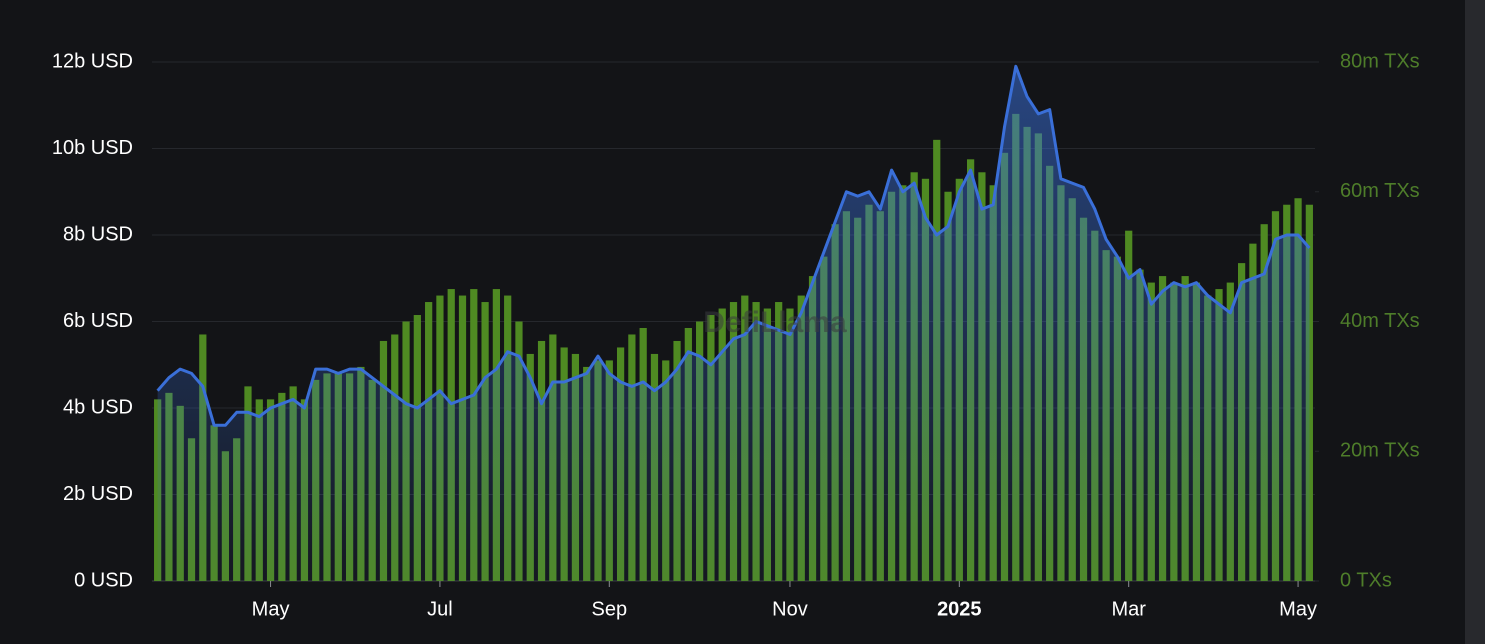  I want to click on y-tick-label: 8b USD, so click(98, 234).